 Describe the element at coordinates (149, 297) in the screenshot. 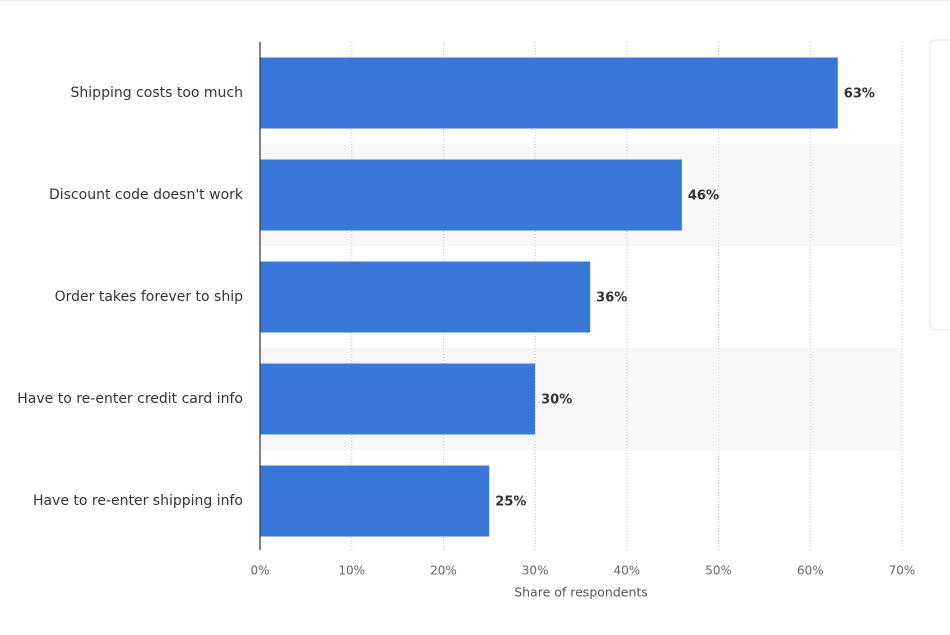

I see `category-label: Order takes forever to ship` at that location.